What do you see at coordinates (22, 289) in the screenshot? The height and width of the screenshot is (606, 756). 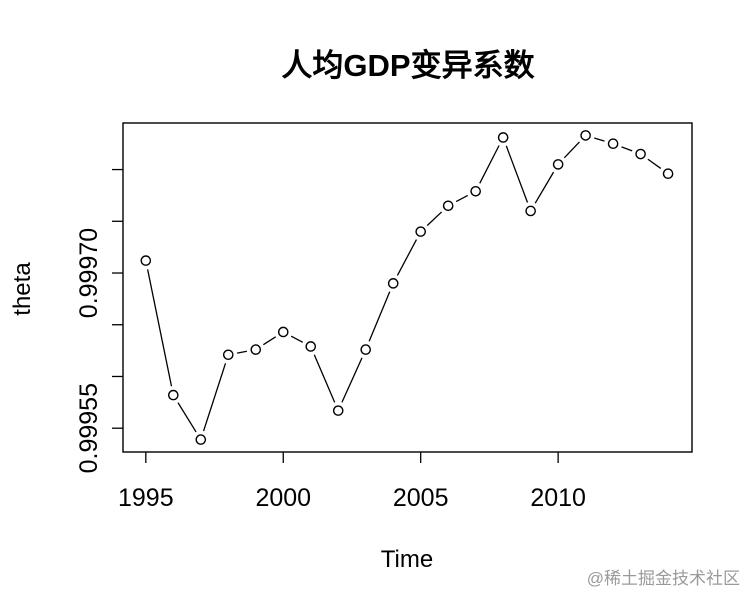 I see `y-axis-label: theta` at bounding box center [22, 289].